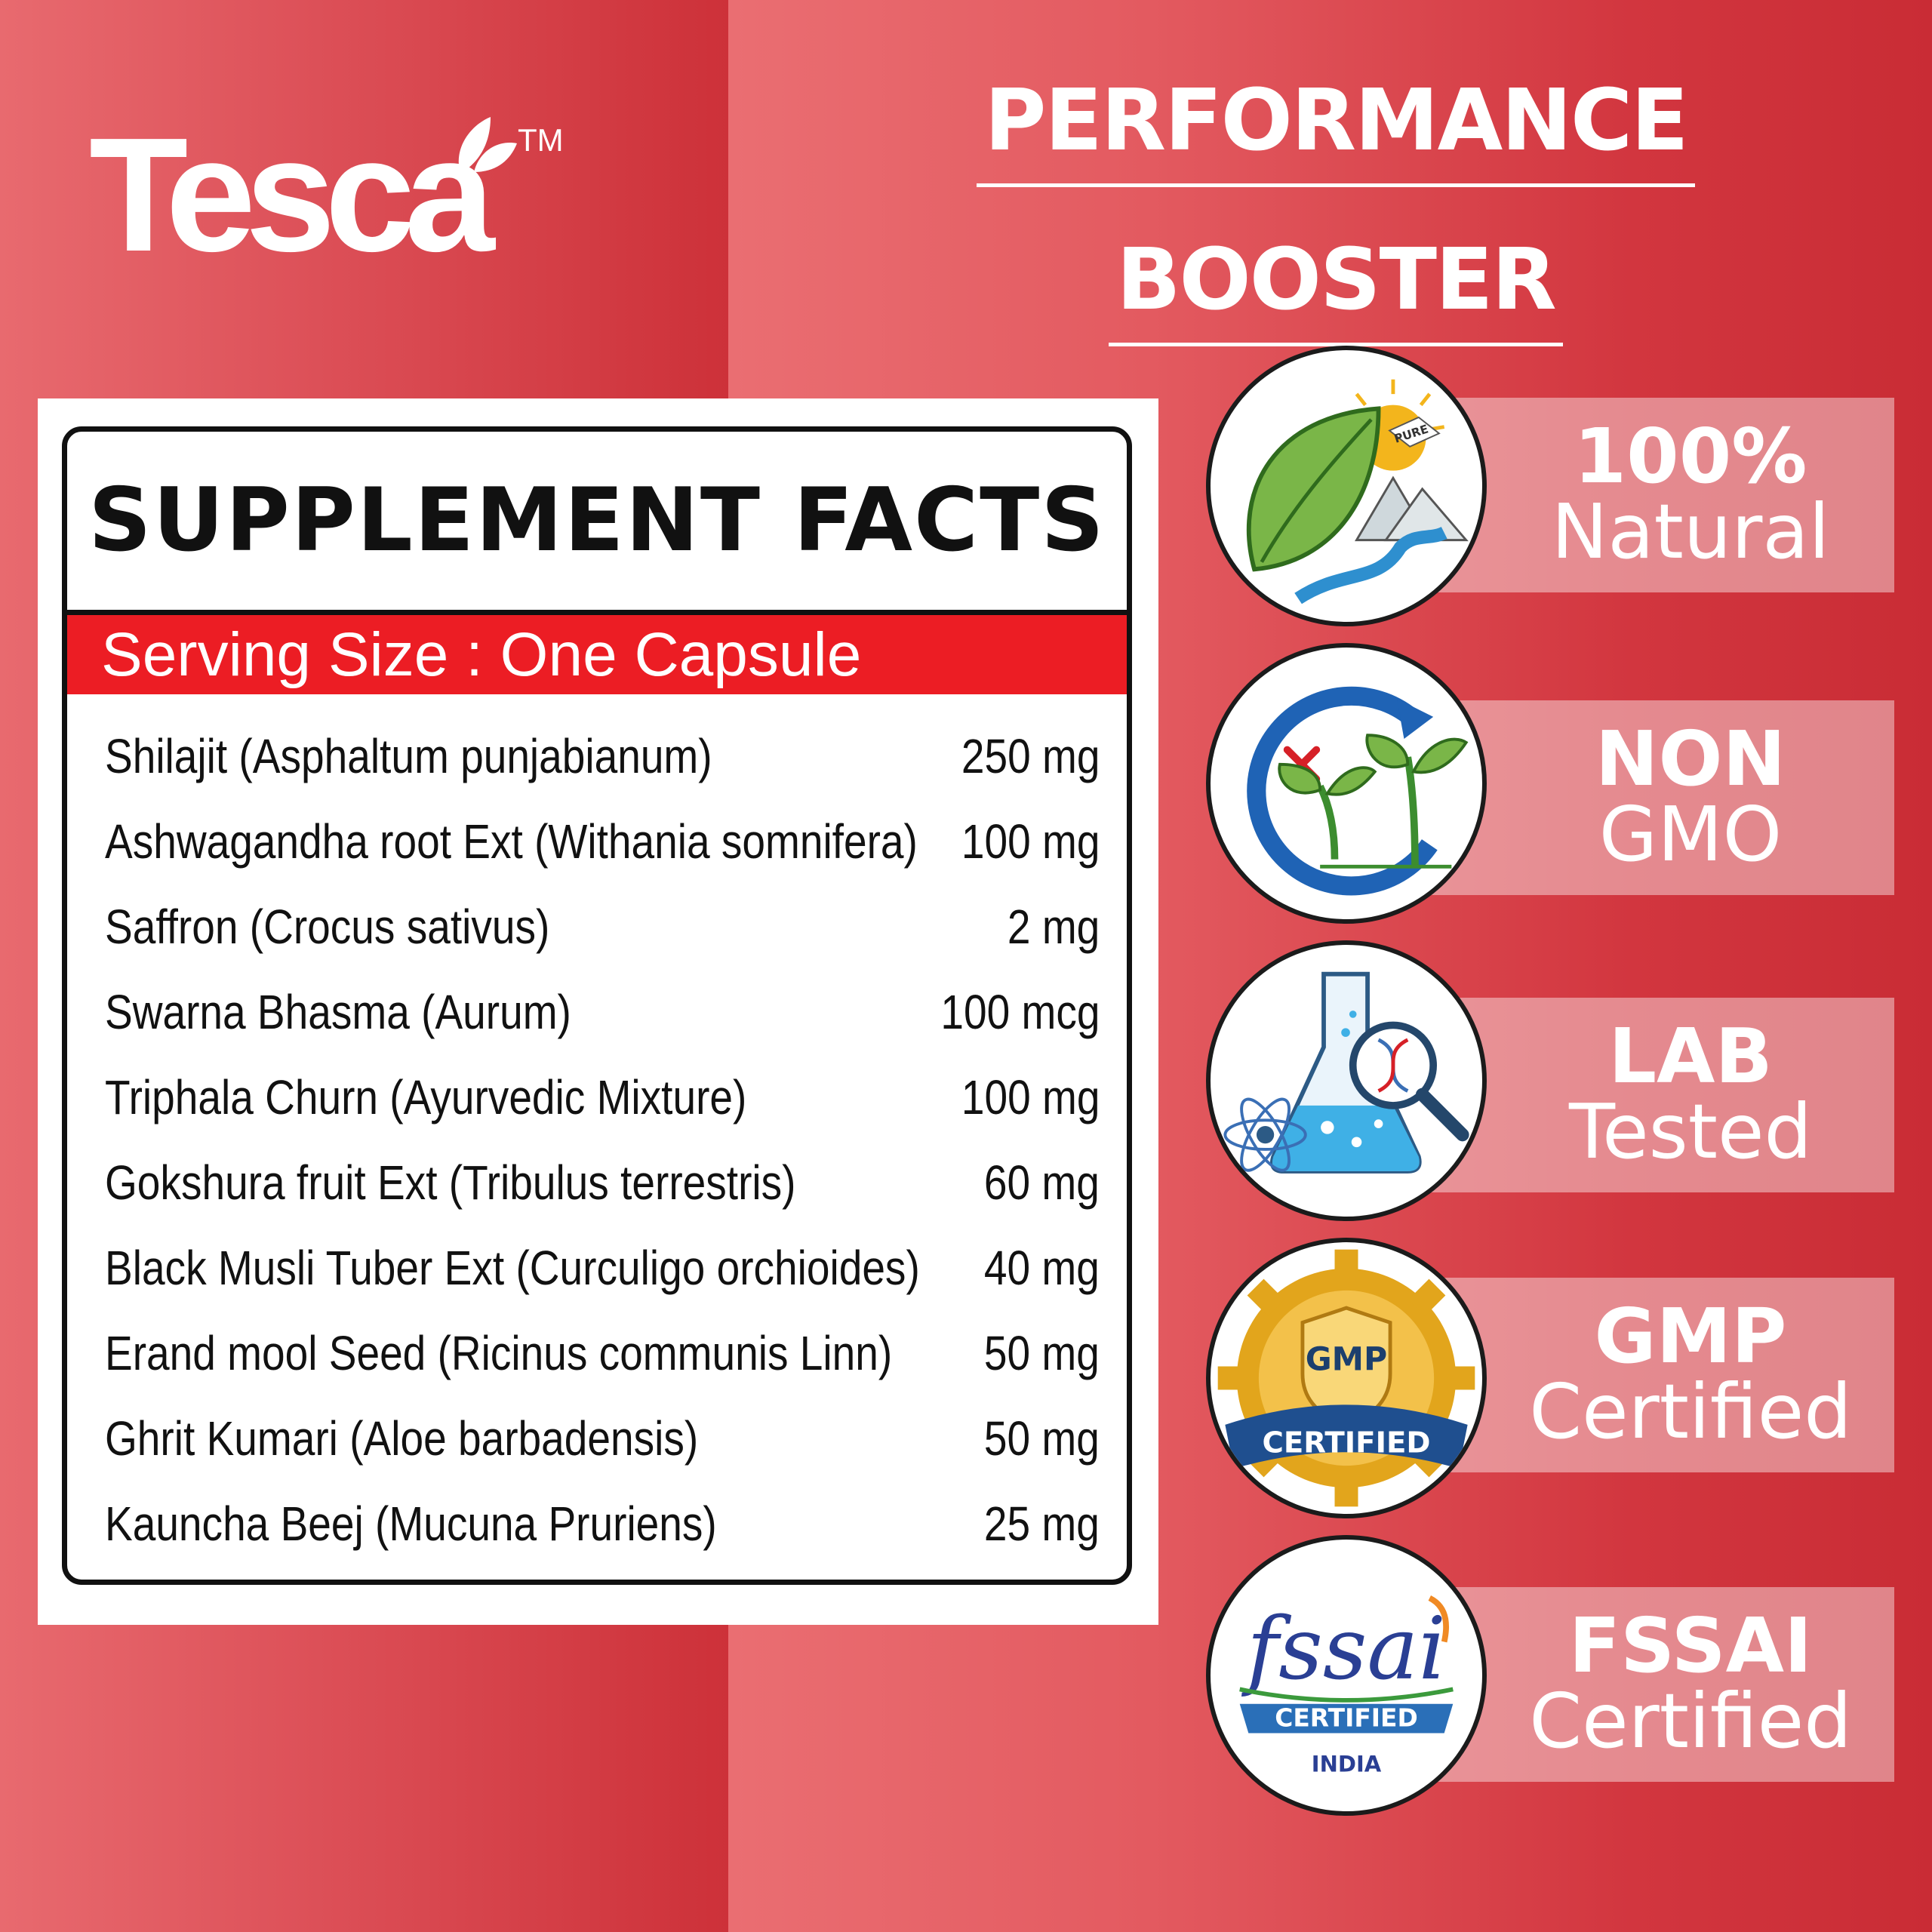 The image size is (1932, 1932). I want to click on ingredient-name: Ghrit Kumari (Aloe barbadensis), so click(402, 1438).